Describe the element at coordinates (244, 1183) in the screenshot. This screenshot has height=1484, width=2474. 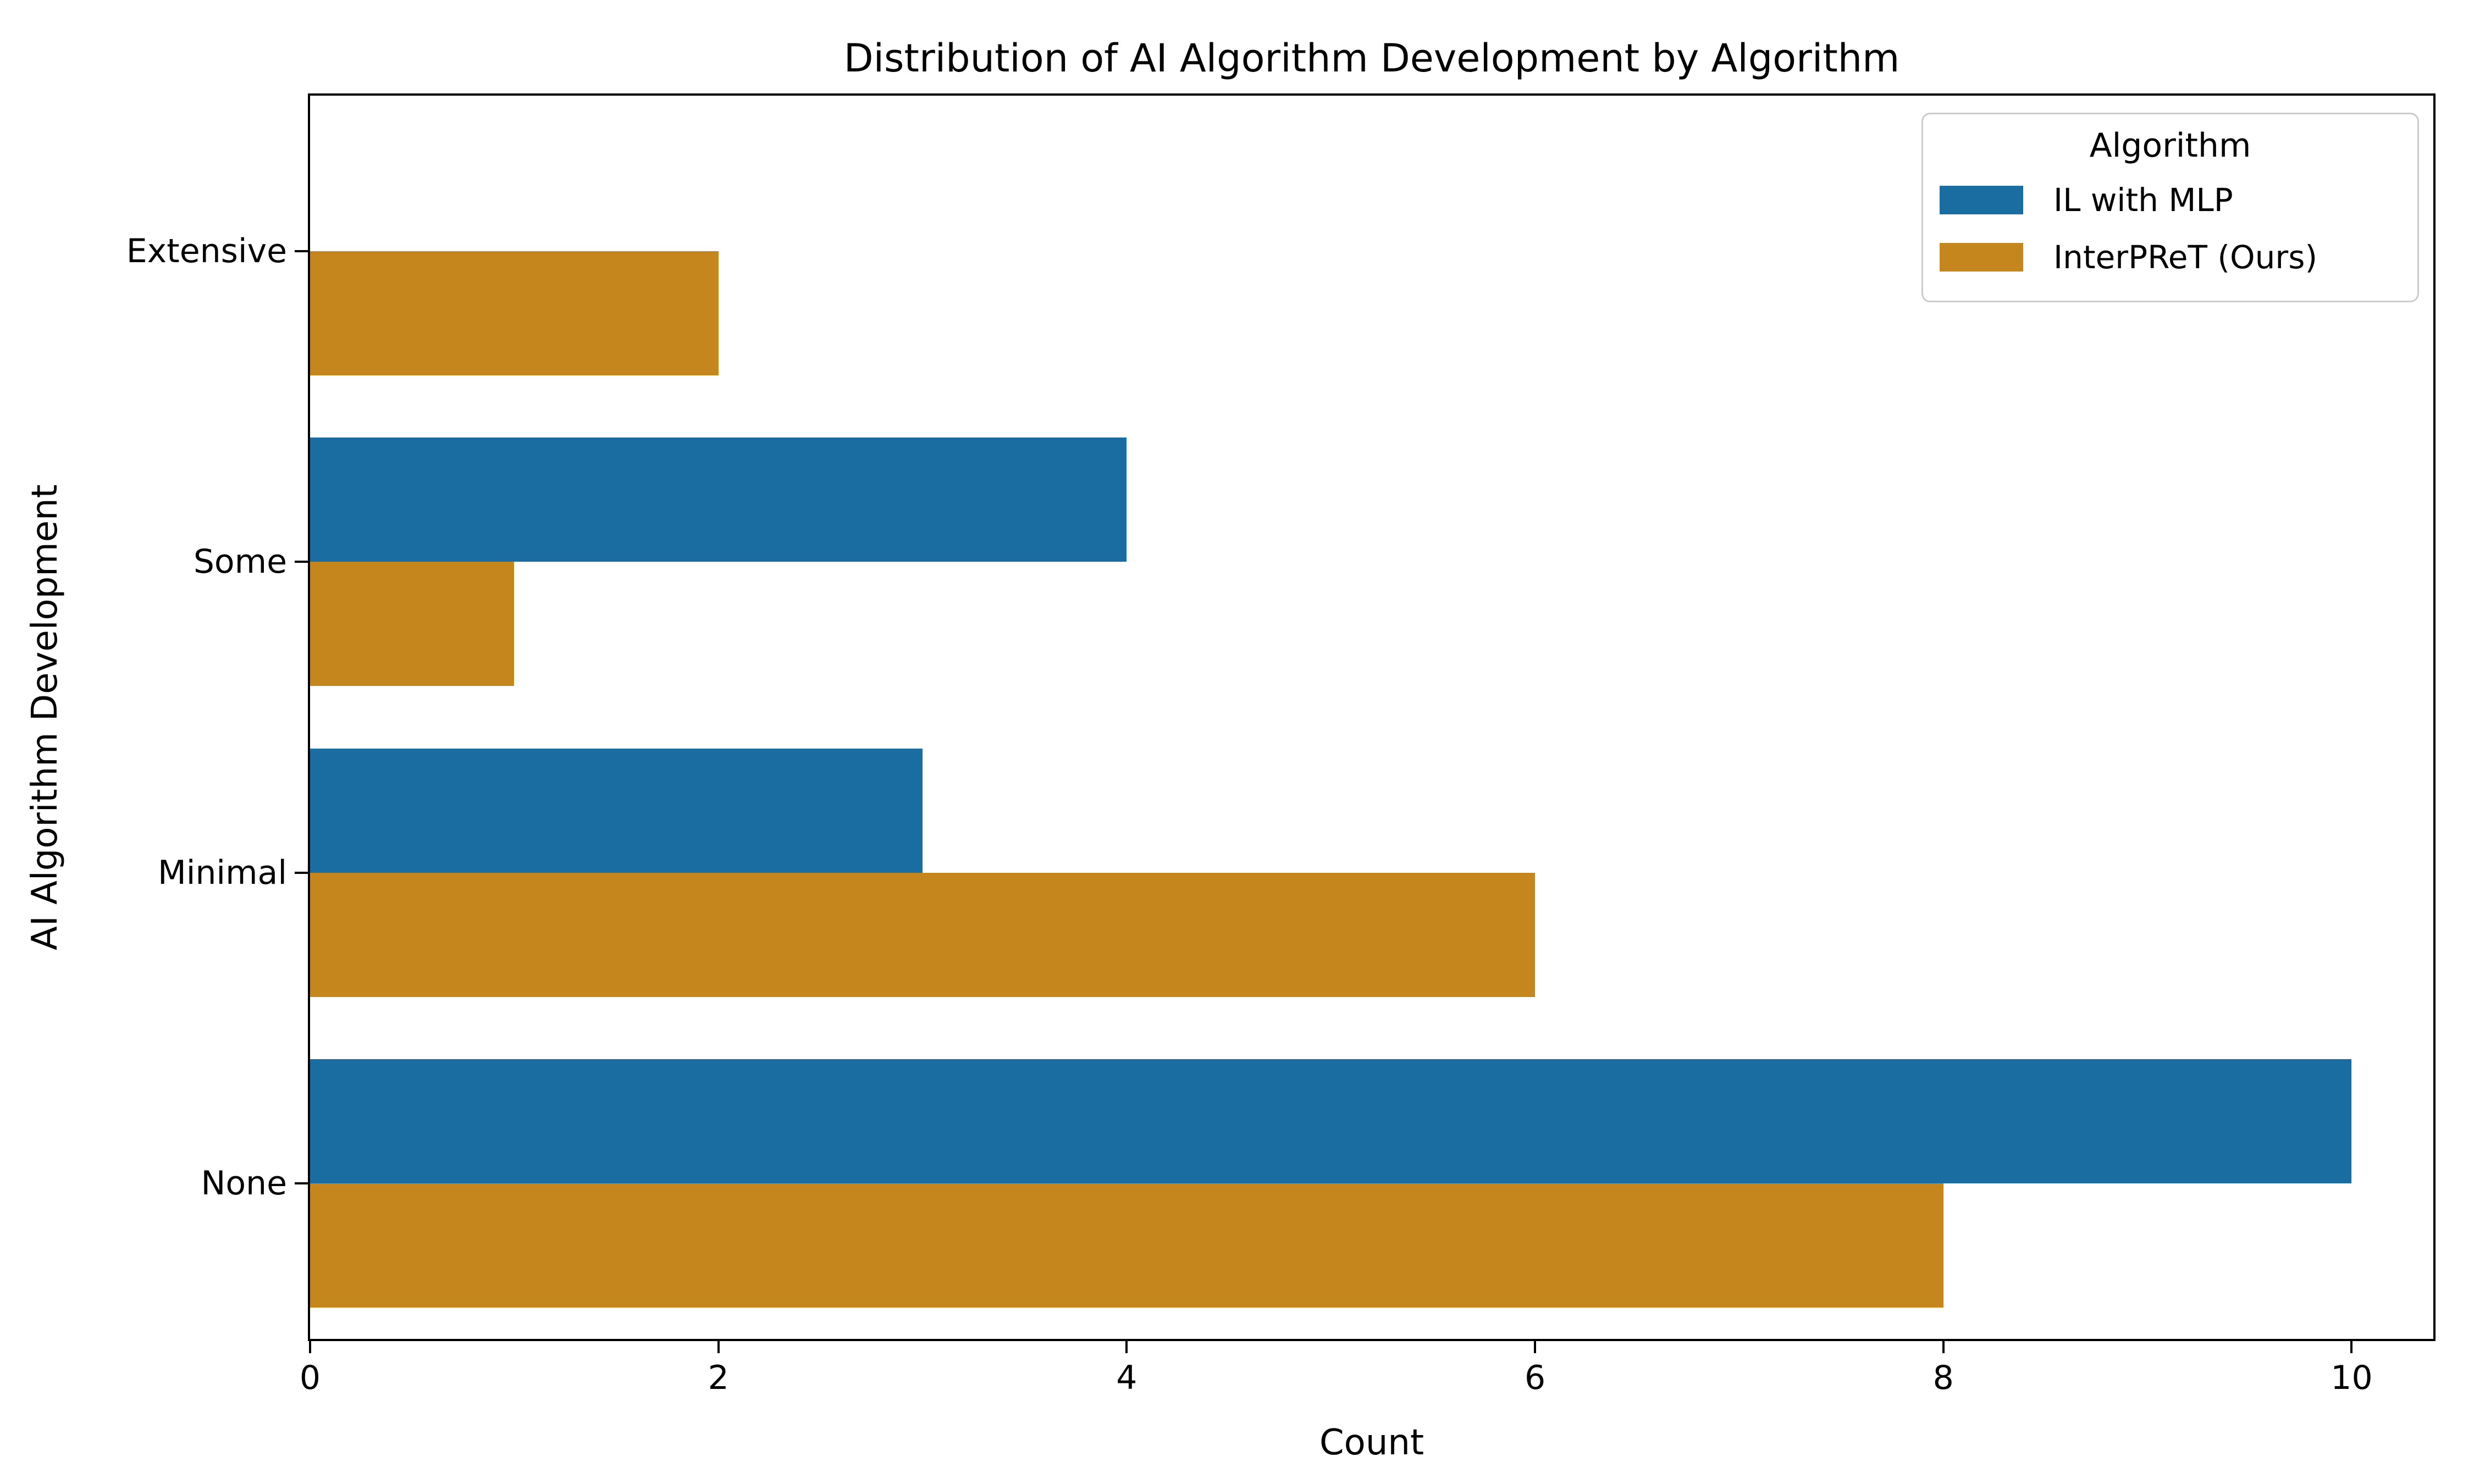
I see `y-tick-label-none: None` at that location.